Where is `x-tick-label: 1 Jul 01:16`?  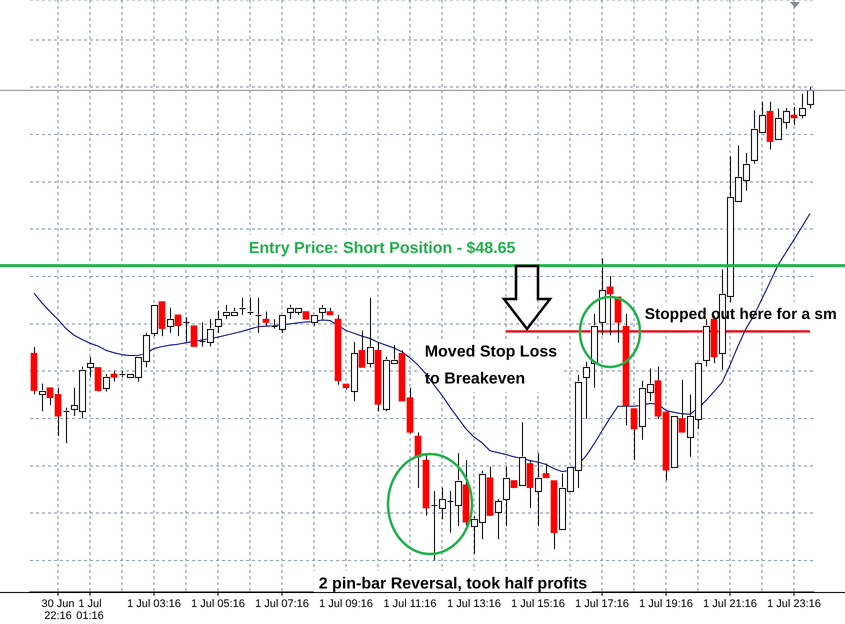
x-tick-label: 1 Jul 01:16 is located at coordinates (90, 610).